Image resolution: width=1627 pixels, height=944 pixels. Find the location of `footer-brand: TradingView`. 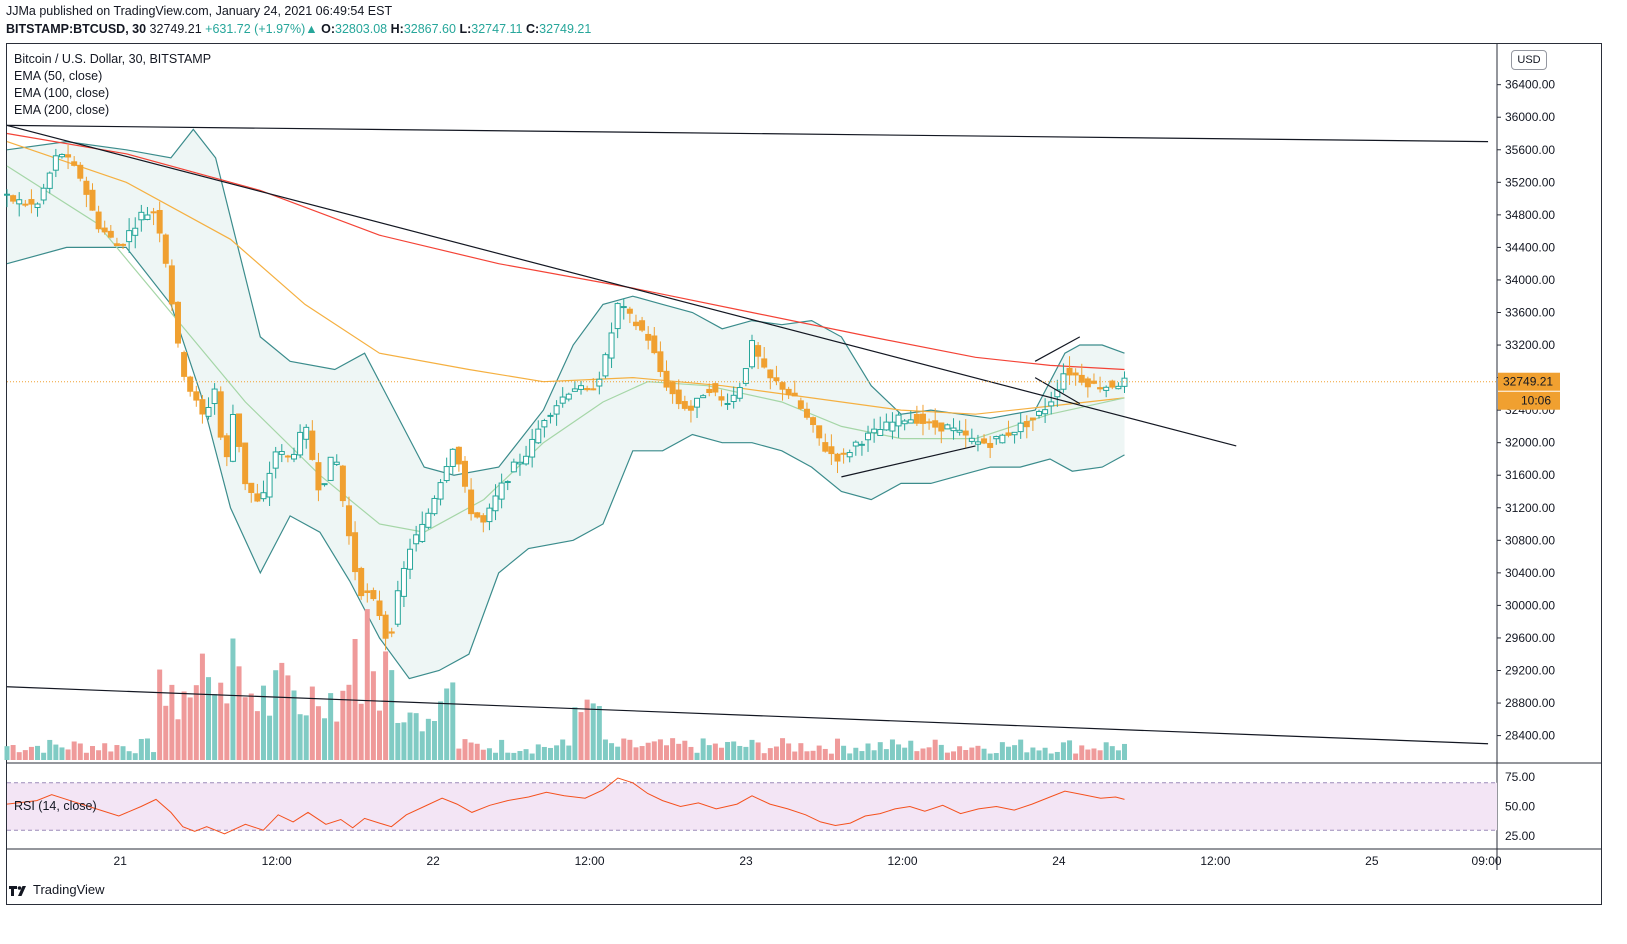

footer-brand: TradingView is located at coordinates (56, 889).